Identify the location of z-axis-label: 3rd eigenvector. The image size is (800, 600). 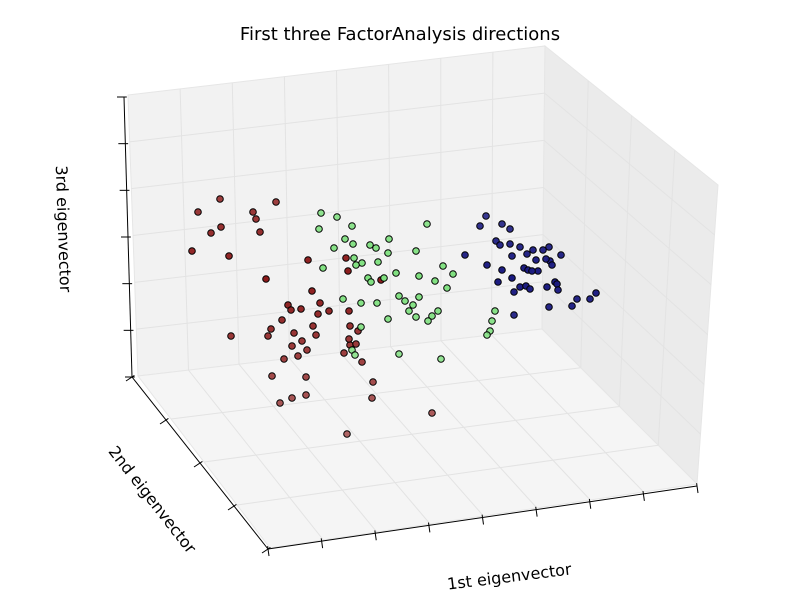
(63, 229).